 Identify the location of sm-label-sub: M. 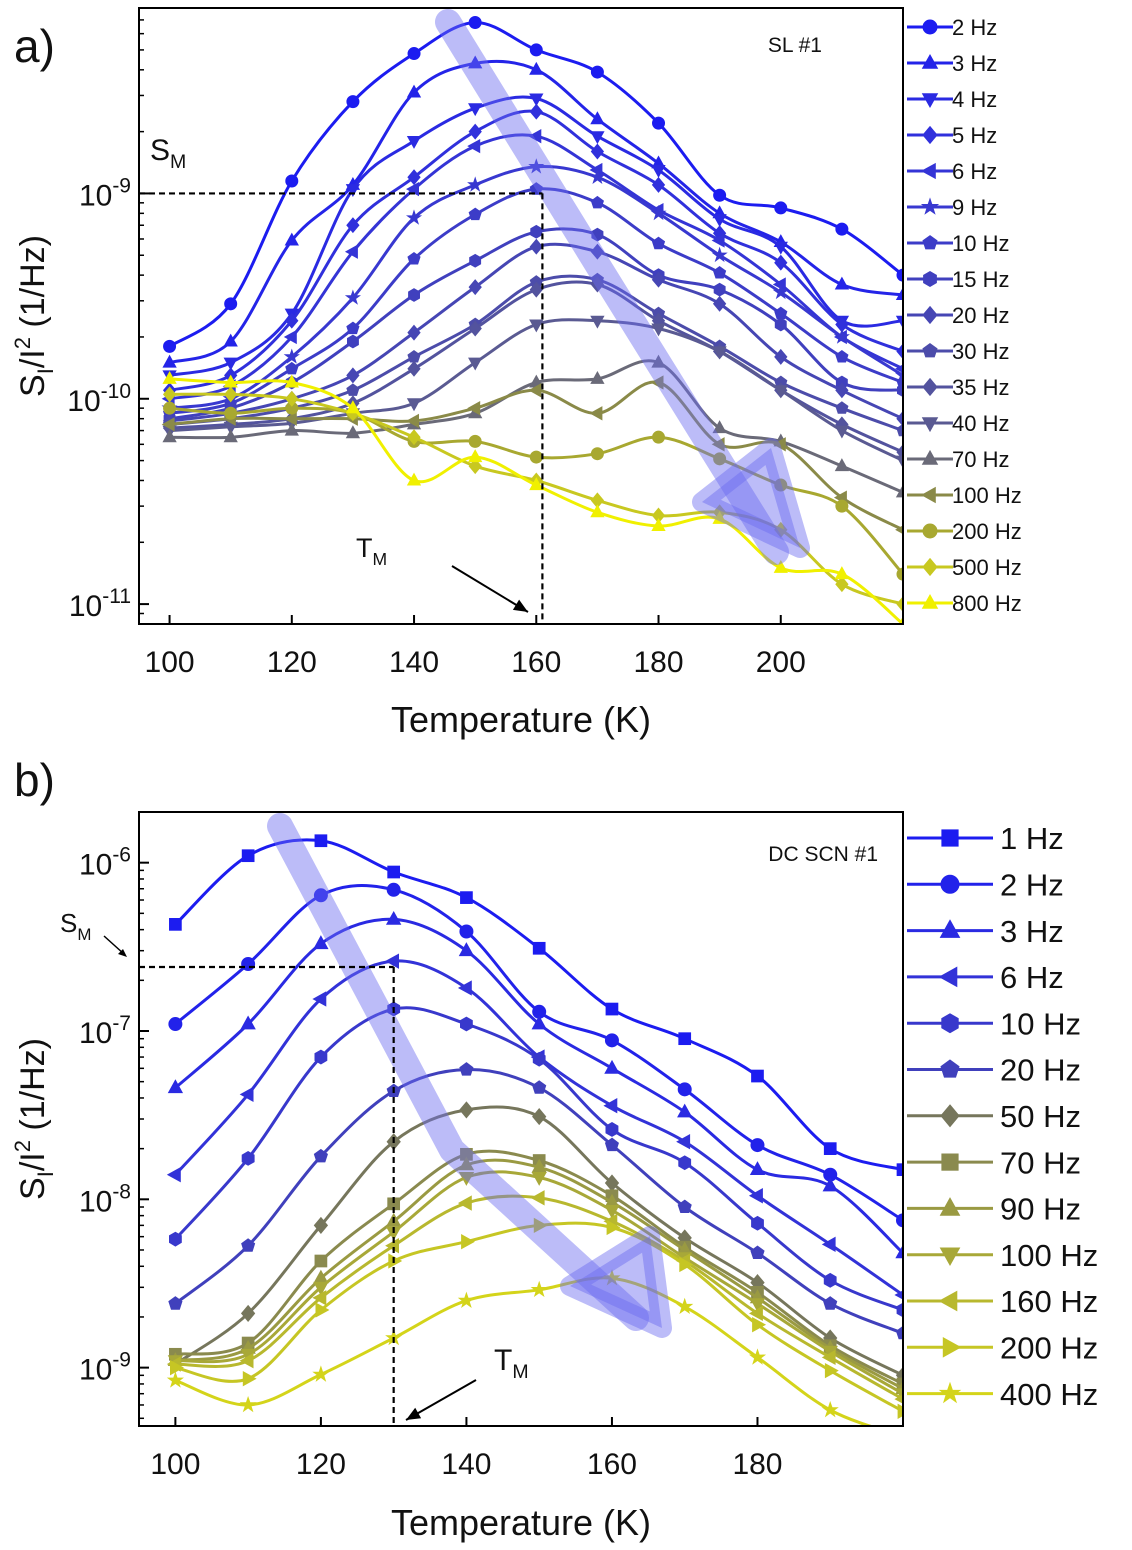
(178, 162).